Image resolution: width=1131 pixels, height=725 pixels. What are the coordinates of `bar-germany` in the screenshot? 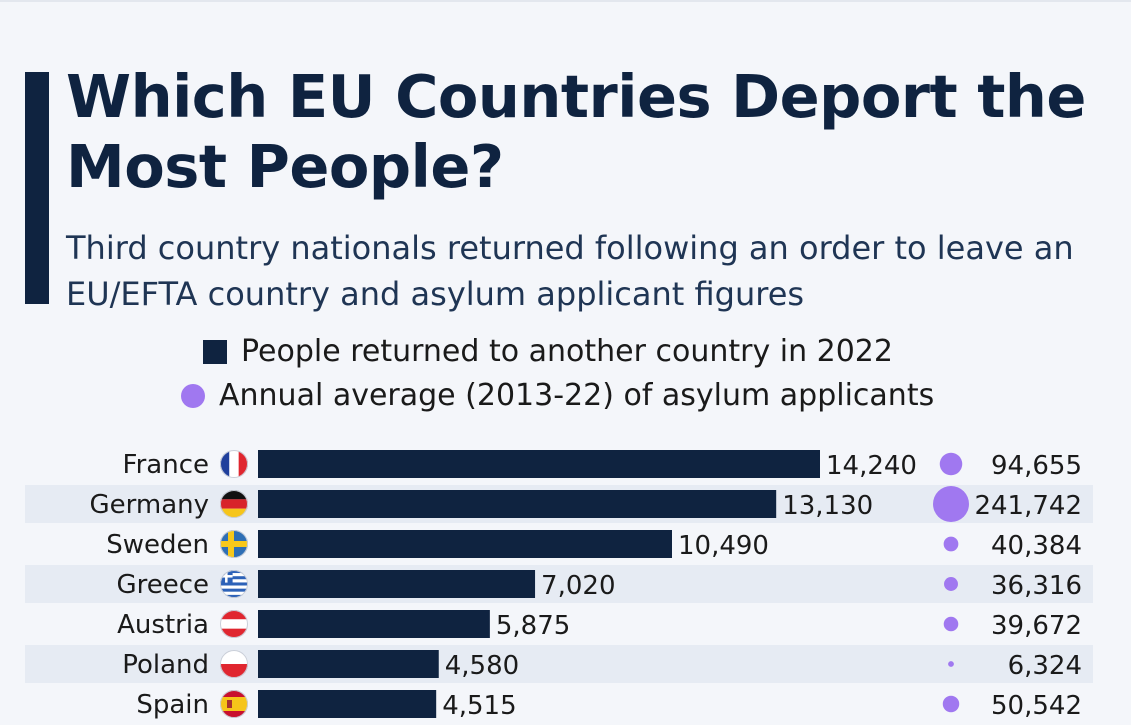 It's located at (517, 504).